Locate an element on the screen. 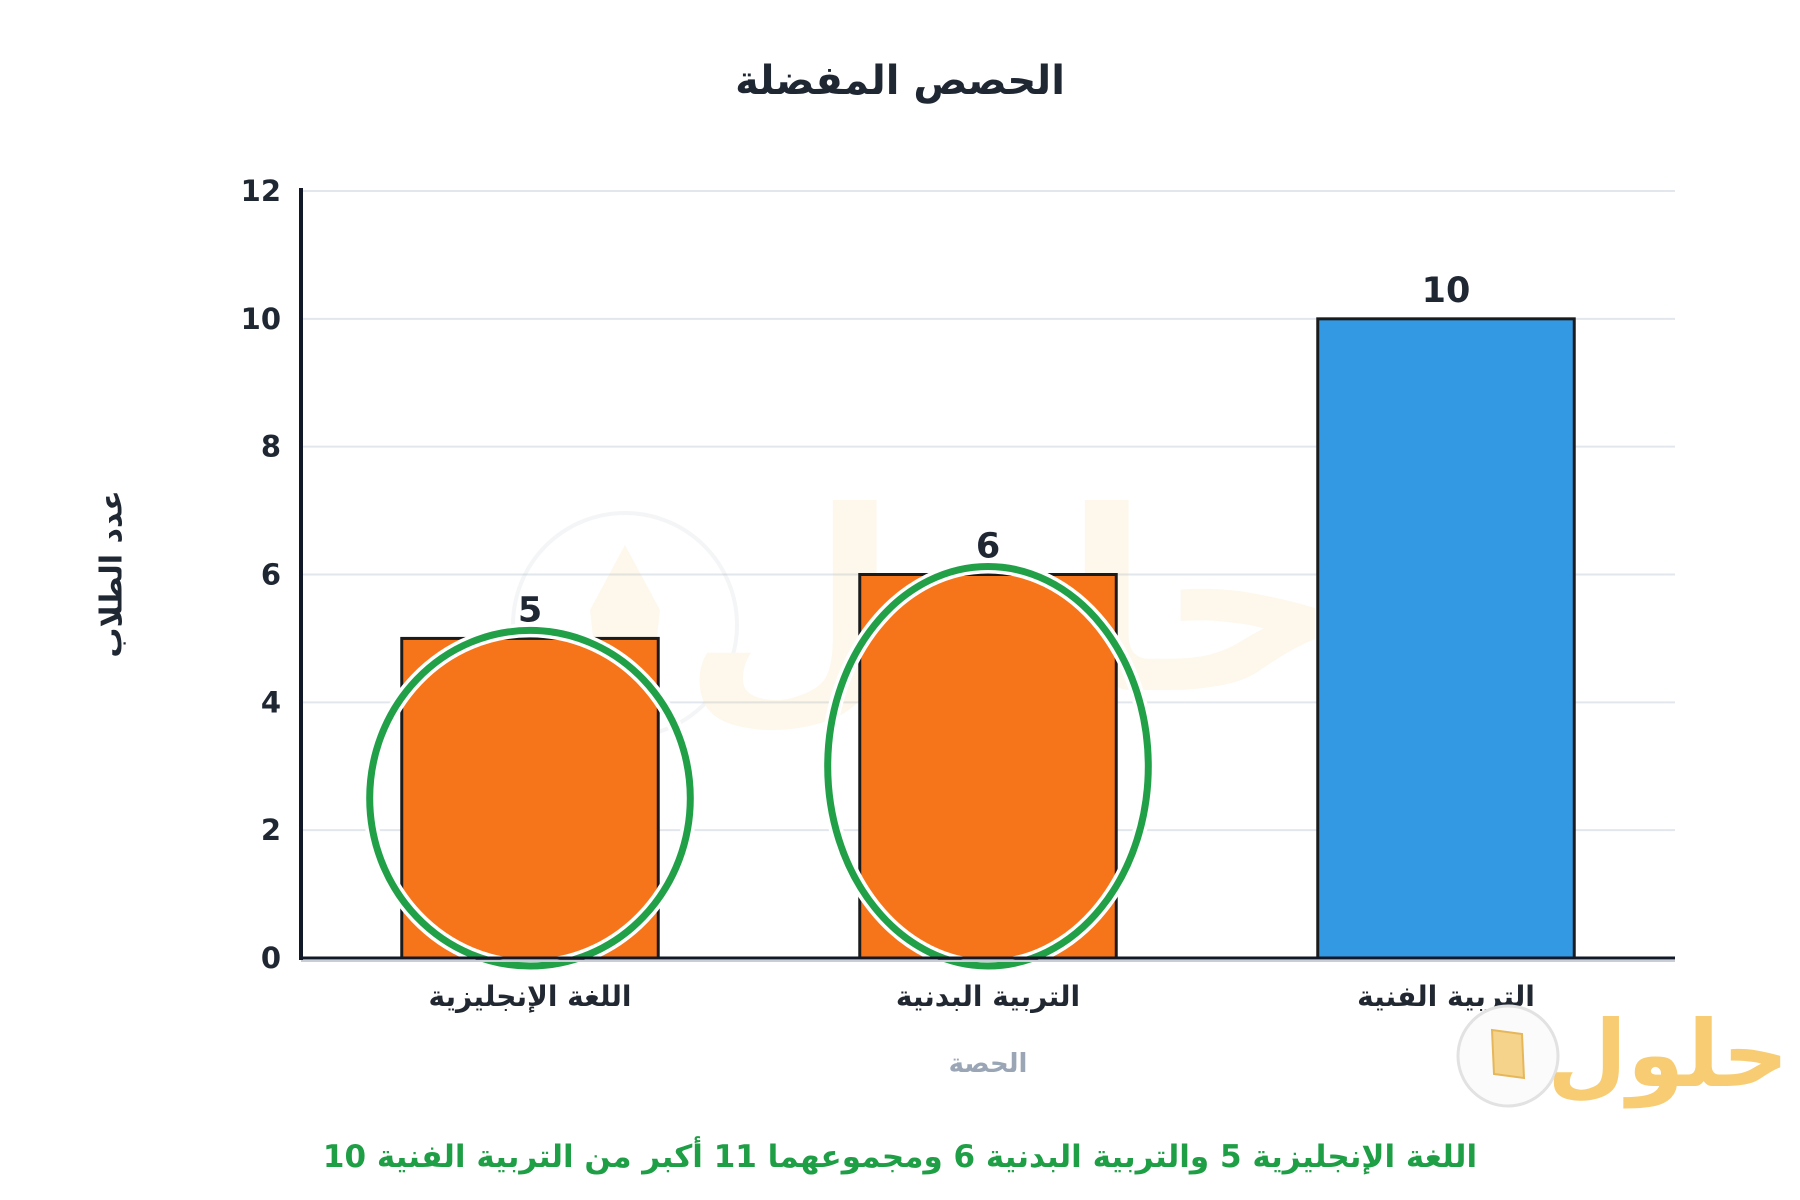  value-label: 6 is located at coordinates (988, 547).